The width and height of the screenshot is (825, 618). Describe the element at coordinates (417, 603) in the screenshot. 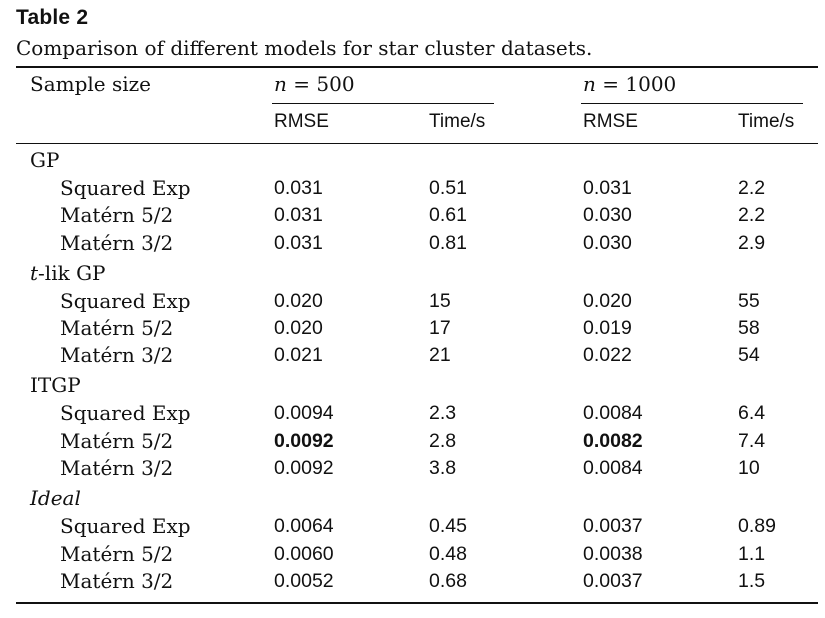

I see `bottom-rule` at that location.